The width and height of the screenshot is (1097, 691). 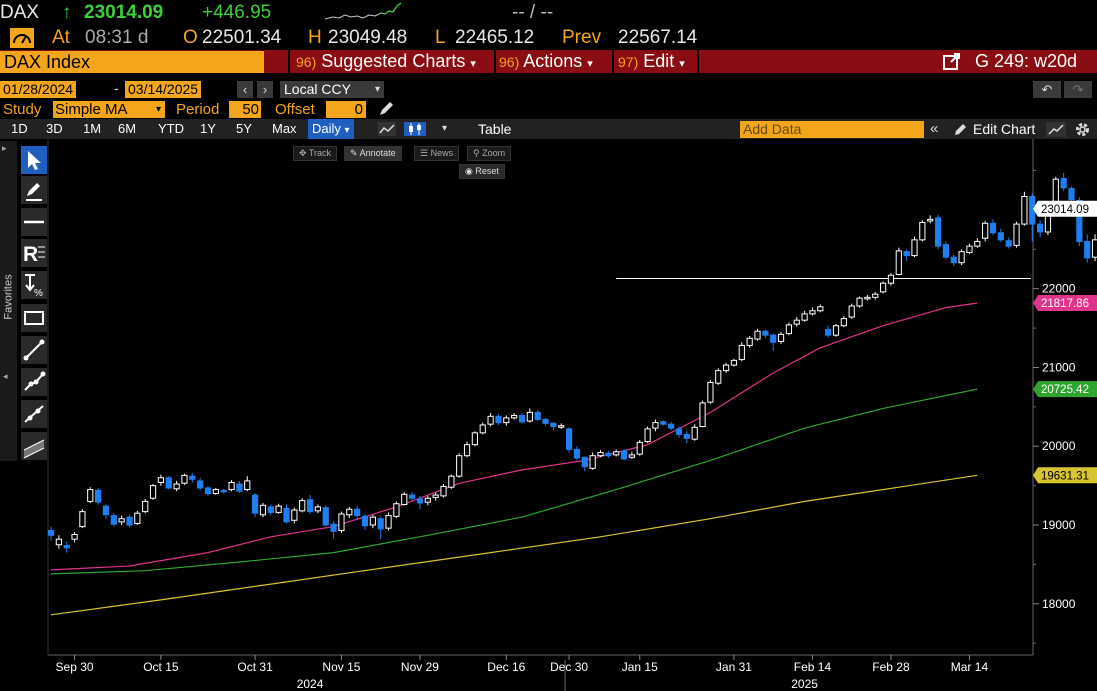 What do you see at coordinates (1026, 61) in the screenshot?
I see `function-code: G 249: w20d` at bounding box center [1026, 61].